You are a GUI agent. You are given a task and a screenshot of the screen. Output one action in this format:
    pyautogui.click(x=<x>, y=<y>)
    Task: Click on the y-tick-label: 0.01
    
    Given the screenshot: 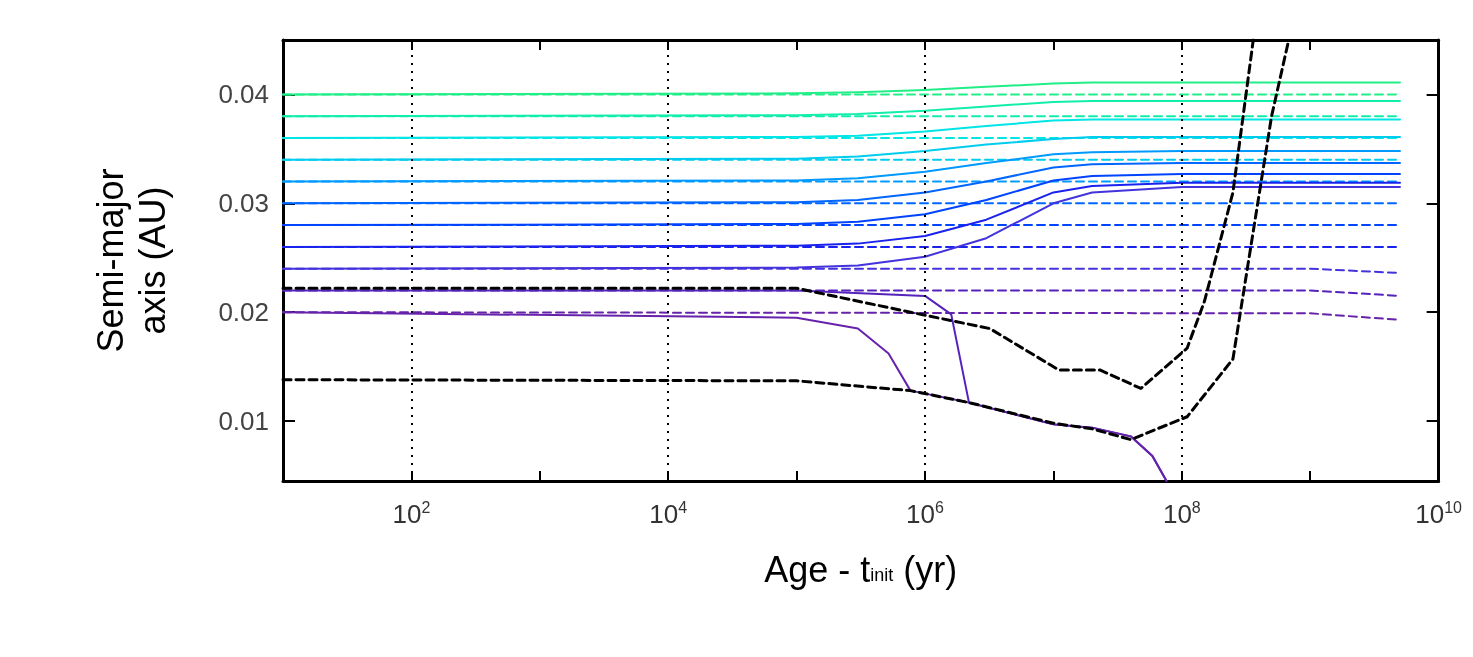 What is the action you would take?
    pyautogui.click(x=243, y=421)
    